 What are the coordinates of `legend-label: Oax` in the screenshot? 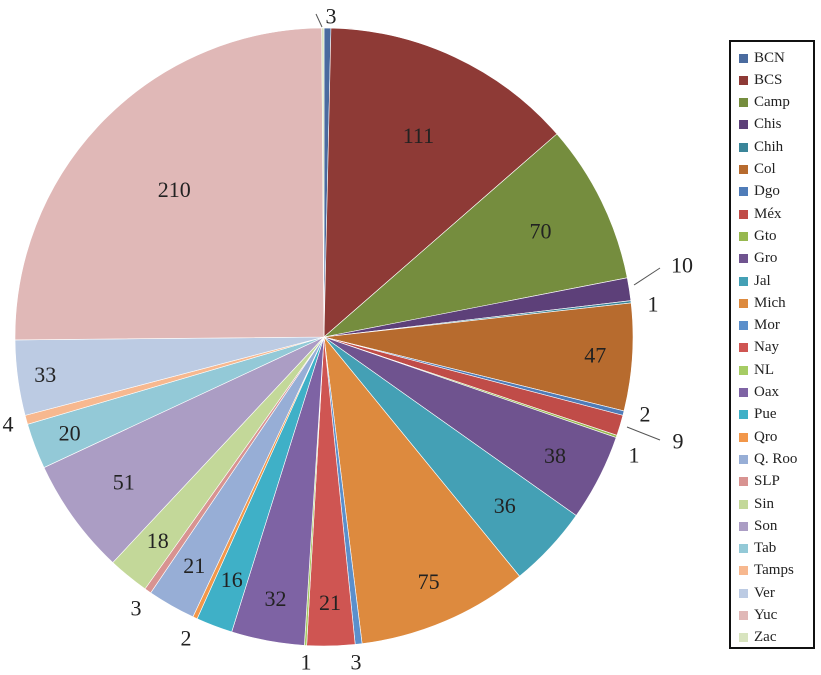 It's located at (766, 392).